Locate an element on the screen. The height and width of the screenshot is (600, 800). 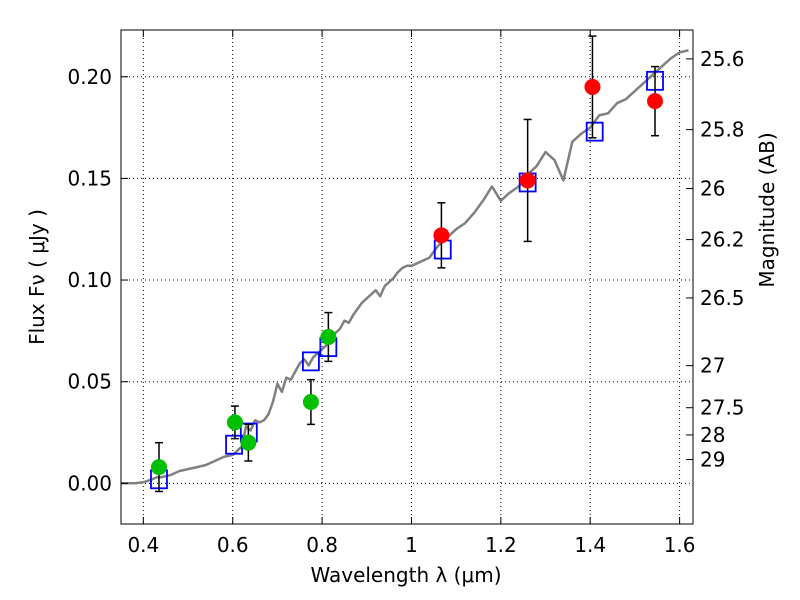
y-axis-label: Flux Fν ( μJy ) is located at coordinates (37, 277).